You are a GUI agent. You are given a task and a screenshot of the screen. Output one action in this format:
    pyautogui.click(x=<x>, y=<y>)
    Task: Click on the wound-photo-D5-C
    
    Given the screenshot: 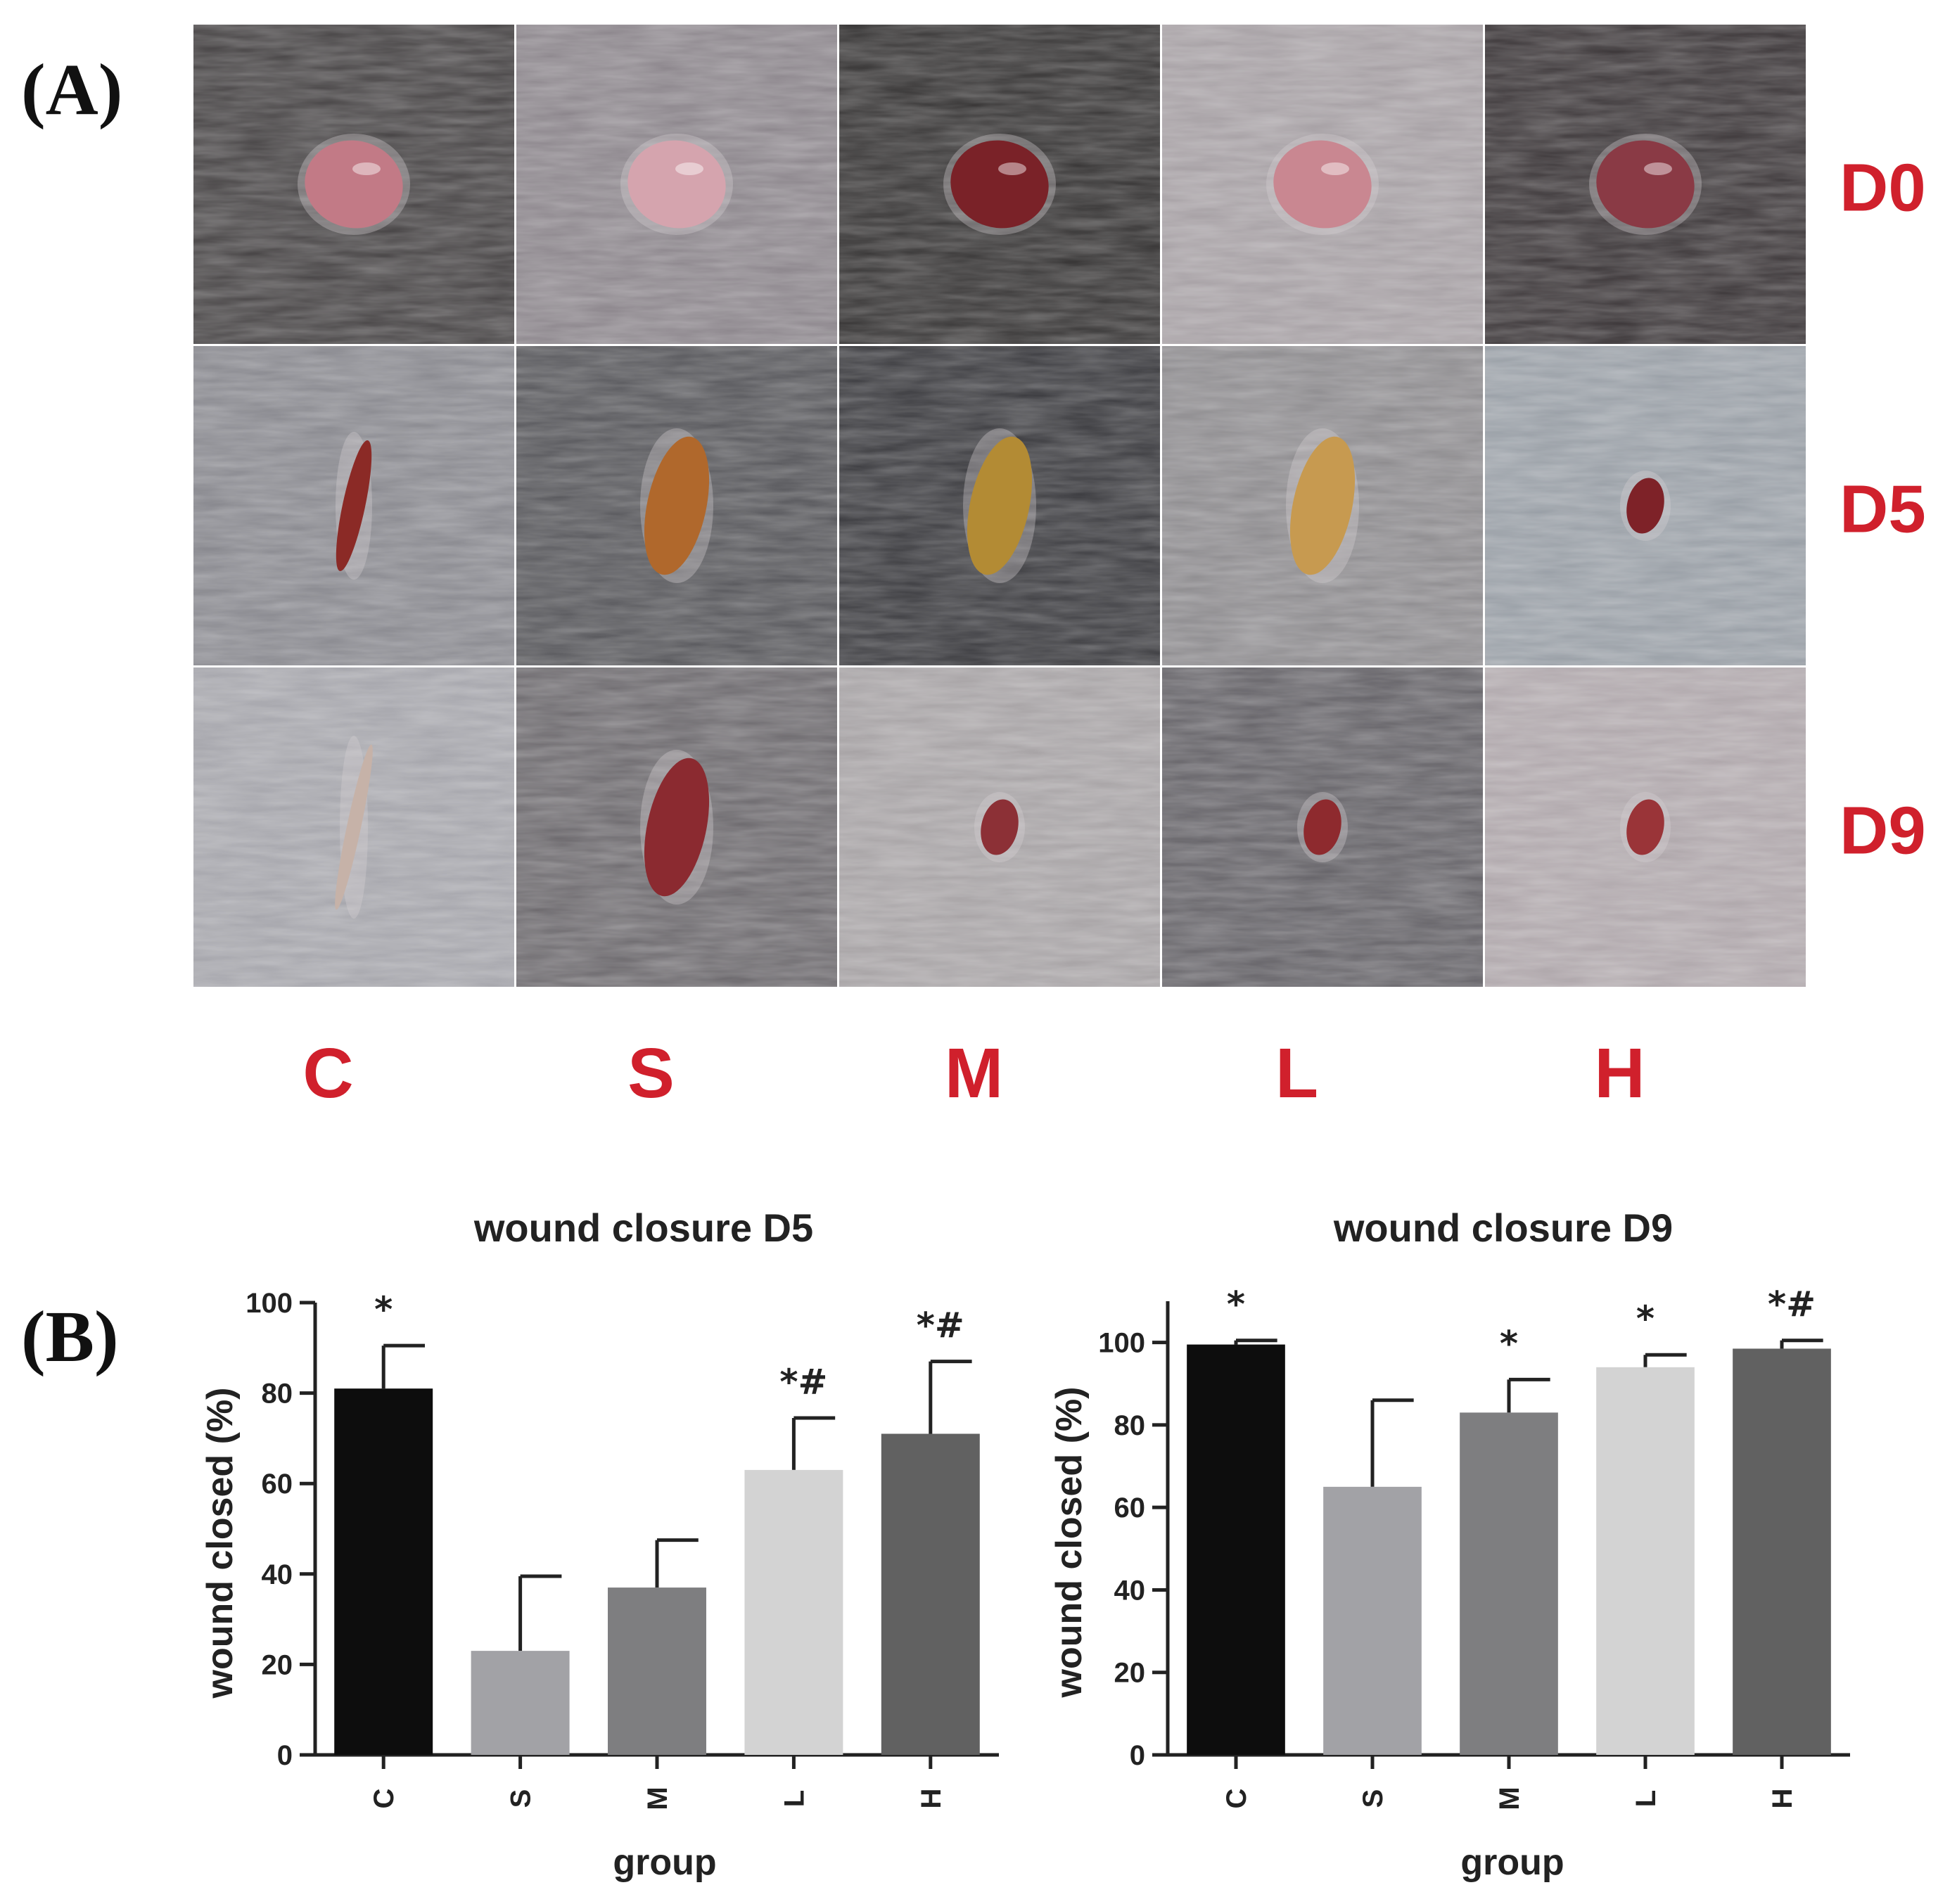 What is the action you would take?
    pyautogui.click(x=353, y=505)
    